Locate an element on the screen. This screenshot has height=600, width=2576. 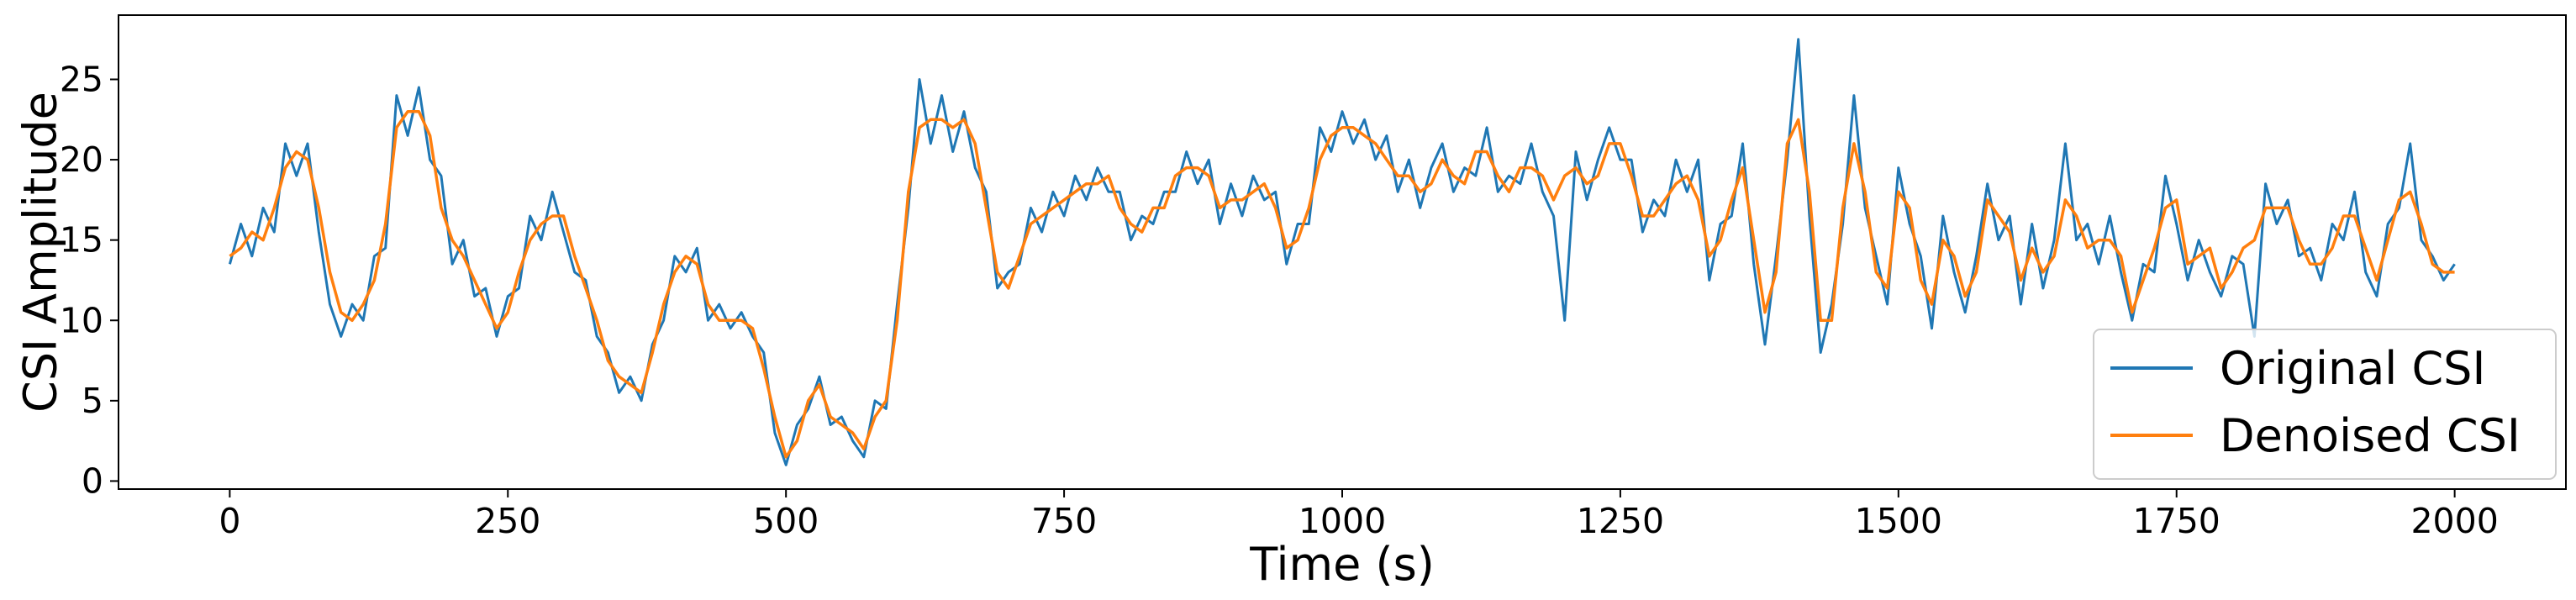
x-tick-label: 2000 is located at coordinates (2454, 521).